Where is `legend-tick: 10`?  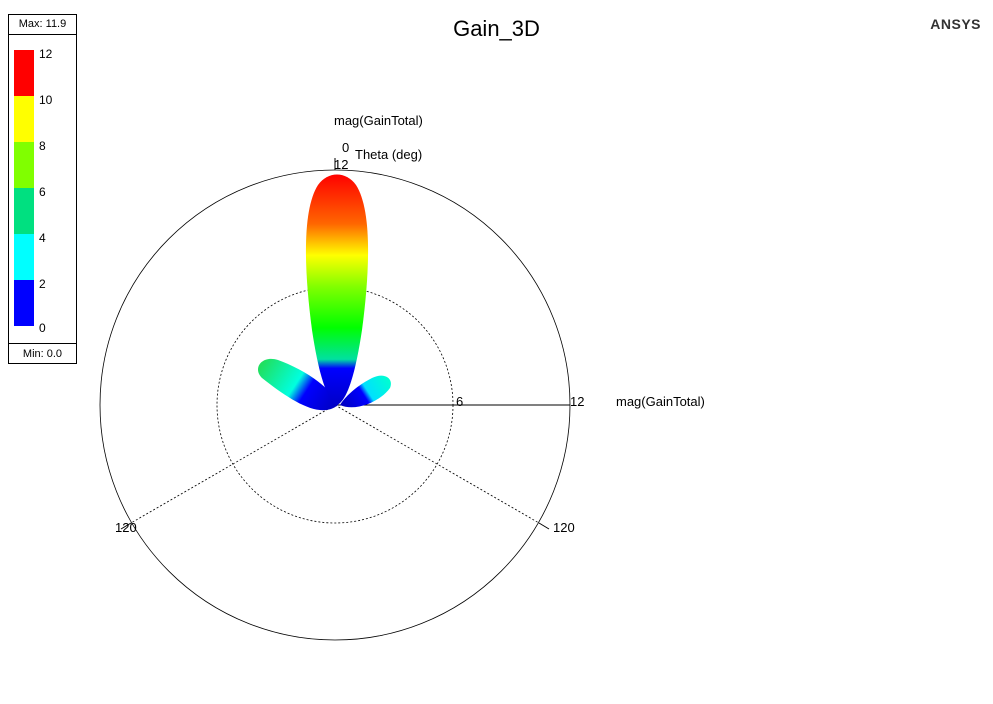
legend-tick: 10 is located at coordinates (46, 100).